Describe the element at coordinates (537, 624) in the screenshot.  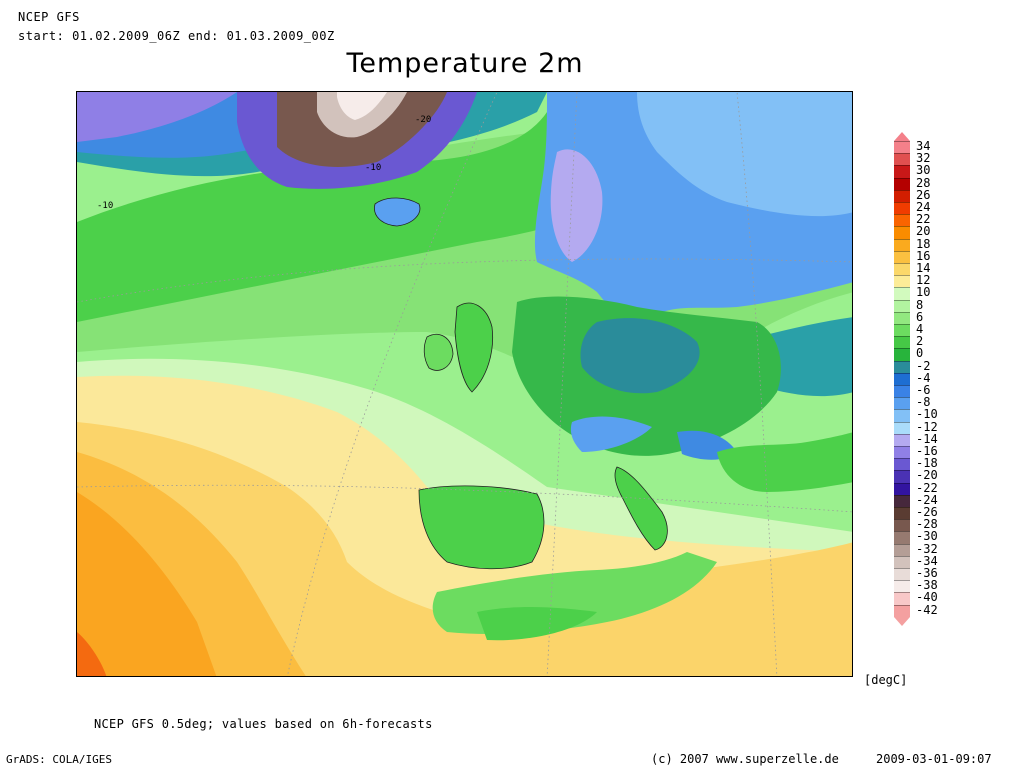
I see `atlas-highlands` at that location.